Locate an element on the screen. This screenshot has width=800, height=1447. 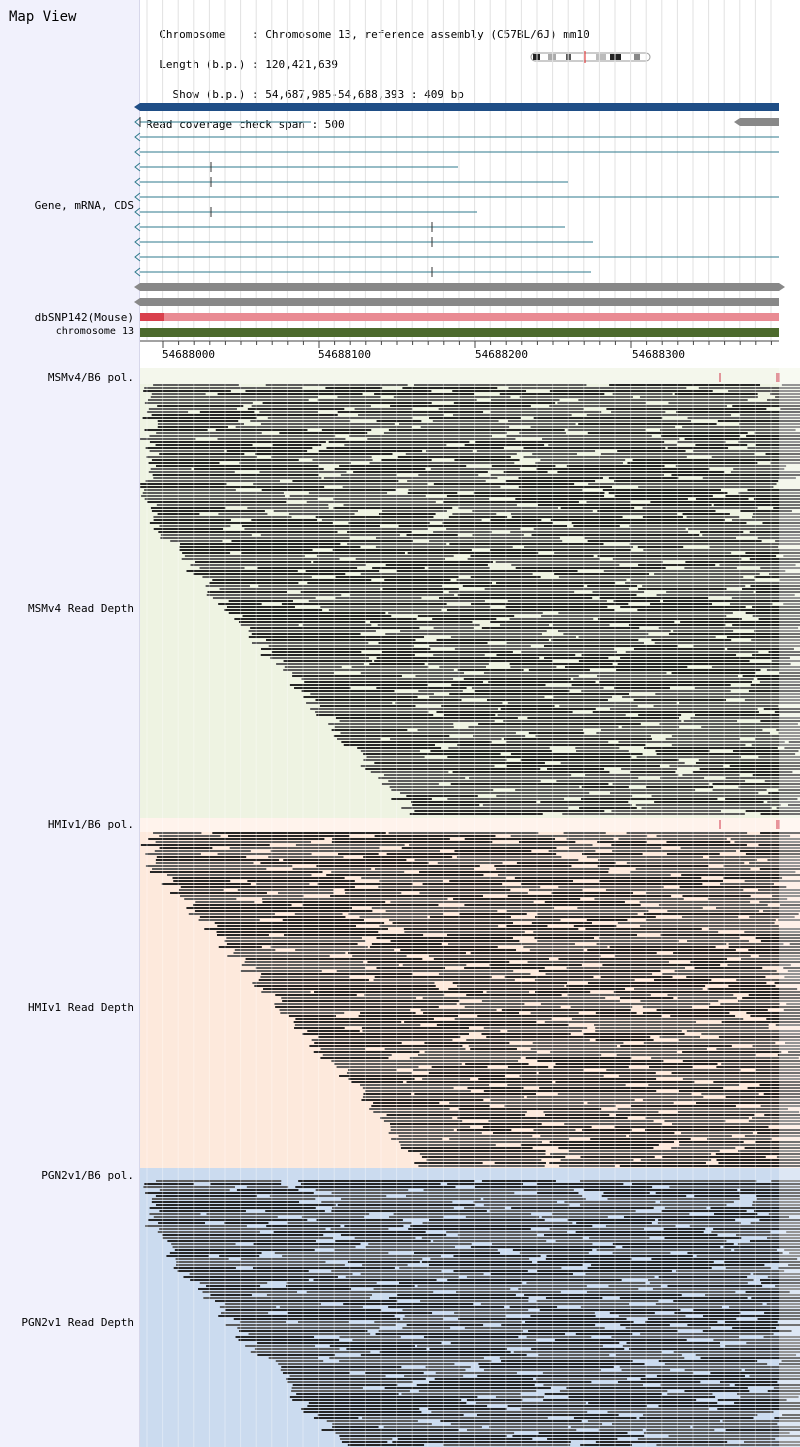
ruler-tick-54688300: 54688300 is located at coordinates (658, 354).